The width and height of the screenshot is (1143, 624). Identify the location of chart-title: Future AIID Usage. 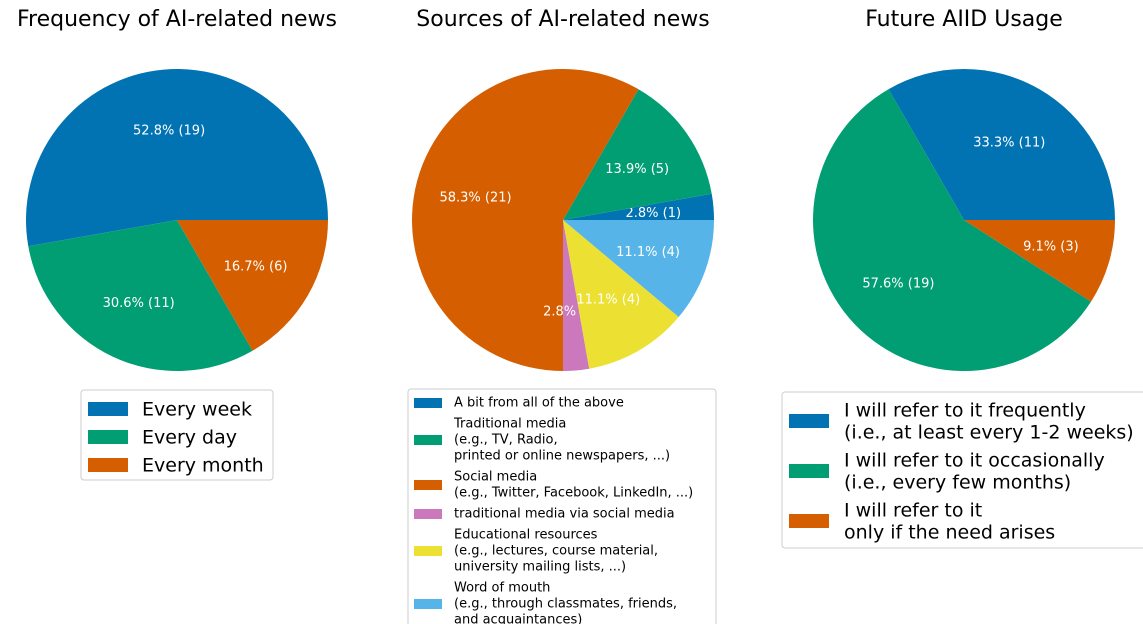
(964, 19).